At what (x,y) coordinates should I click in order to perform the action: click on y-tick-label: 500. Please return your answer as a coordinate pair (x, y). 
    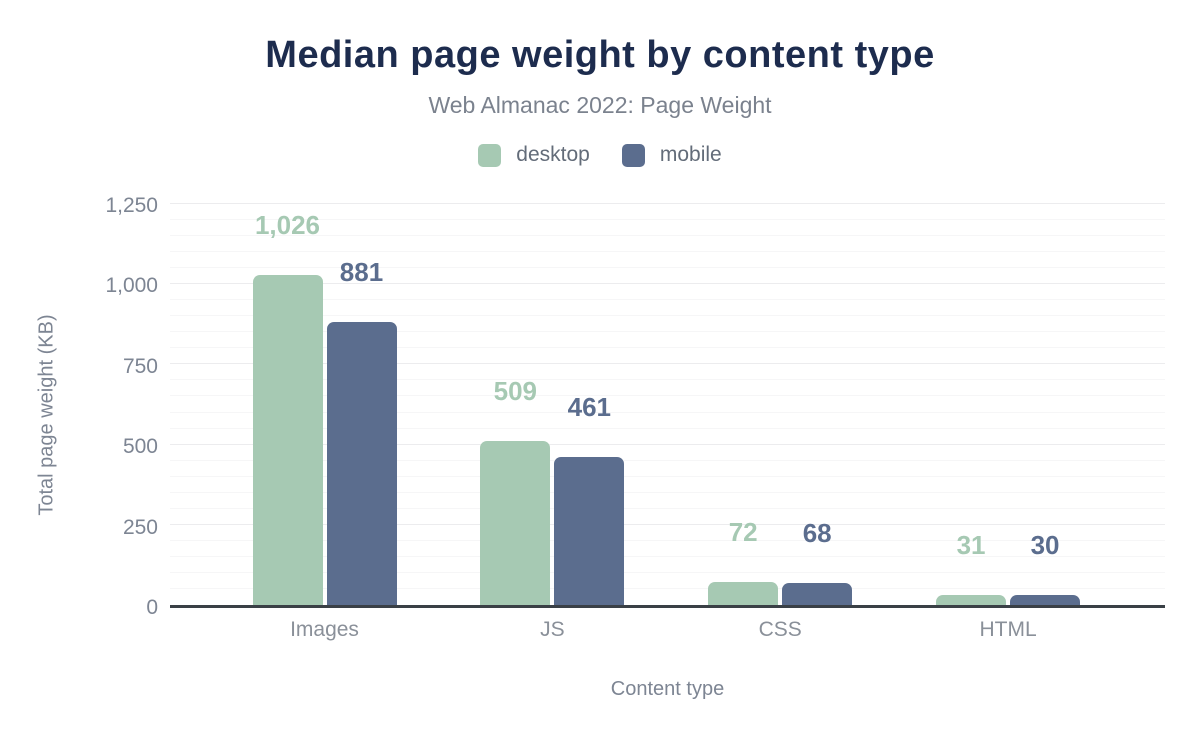
    Looking at the image, I should click on (140, 447).